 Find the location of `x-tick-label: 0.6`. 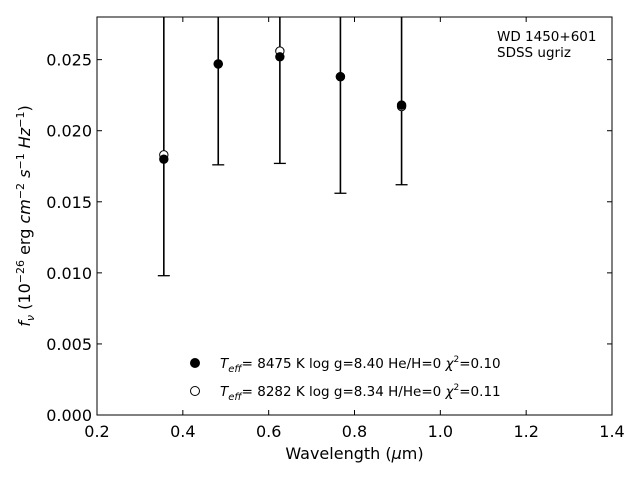

x-tick-label: 0.6 is located at coordinates (268, 431).